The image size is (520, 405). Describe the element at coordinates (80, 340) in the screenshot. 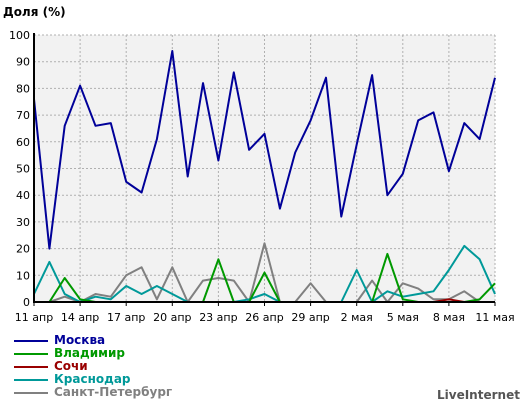

I see `legend-label: Москва` at that location.